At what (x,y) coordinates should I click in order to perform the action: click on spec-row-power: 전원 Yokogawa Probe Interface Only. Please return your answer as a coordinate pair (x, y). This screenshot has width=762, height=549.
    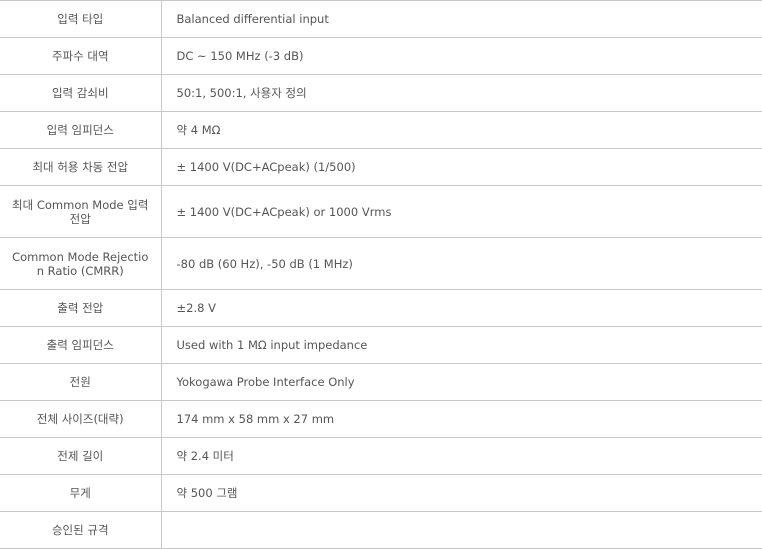
    Looking at the image, I should click on (381, 382).